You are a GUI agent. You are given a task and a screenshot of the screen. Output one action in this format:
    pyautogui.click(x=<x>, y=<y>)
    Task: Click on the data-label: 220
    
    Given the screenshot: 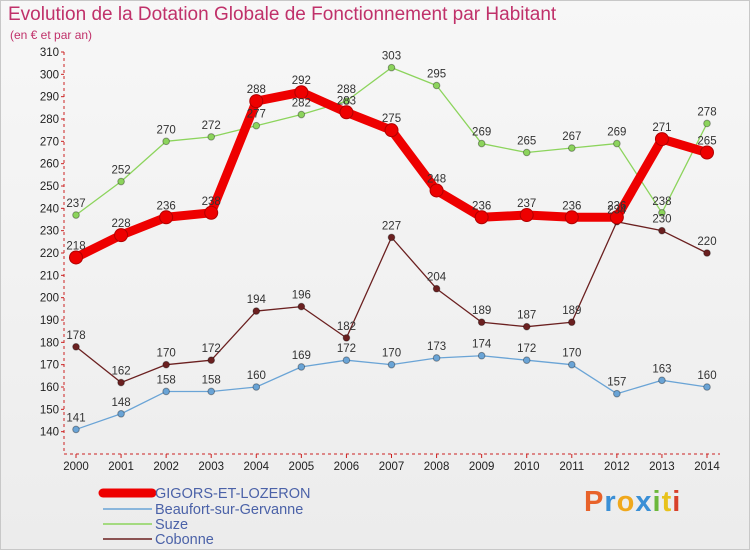 What is the action you would take?
    pyautogui.click(x=706, y=242)
    